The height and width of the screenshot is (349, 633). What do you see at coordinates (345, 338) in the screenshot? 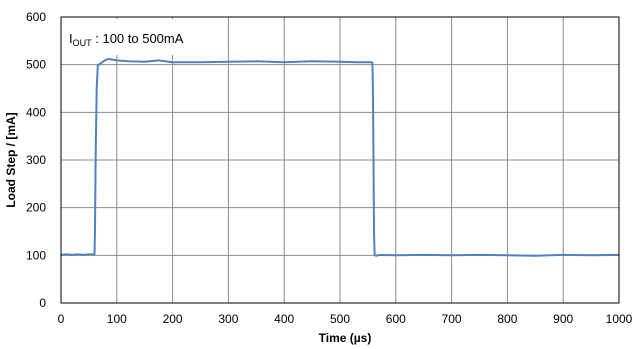
I see `x-axis-title: Time (µs)` at bounding box center [345, 338].